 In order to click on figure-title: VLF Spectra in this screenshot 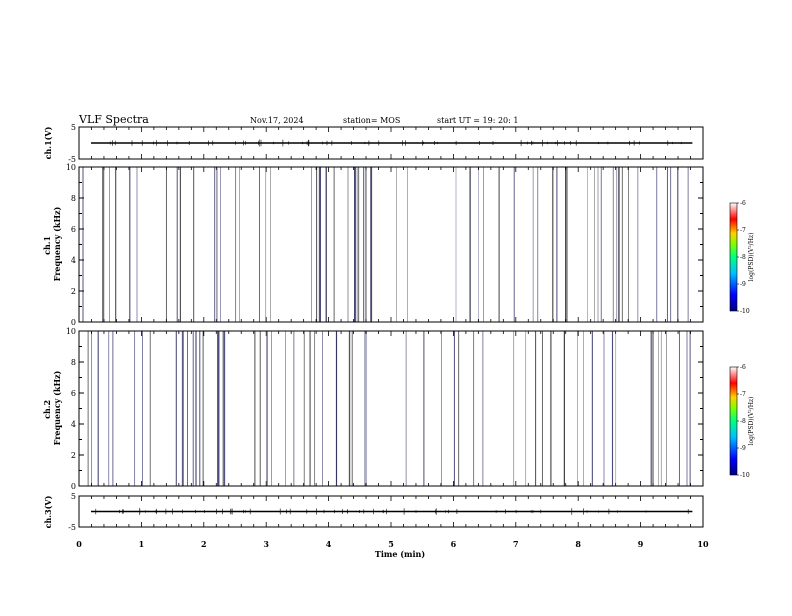, I will do `click(113, 119)`.